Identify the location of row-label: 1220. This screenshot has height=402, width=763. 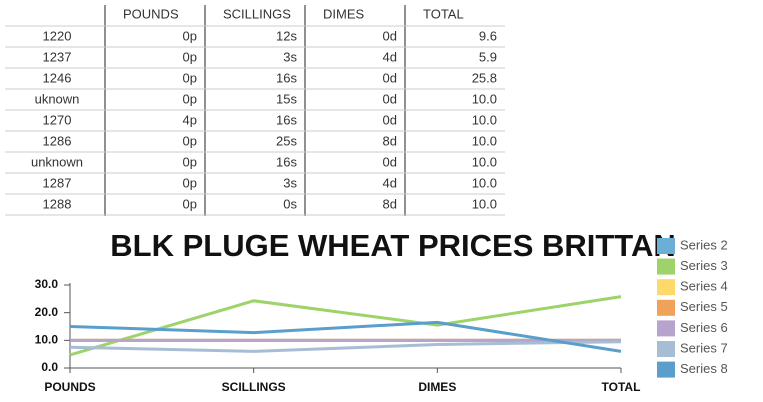
(57, 35).